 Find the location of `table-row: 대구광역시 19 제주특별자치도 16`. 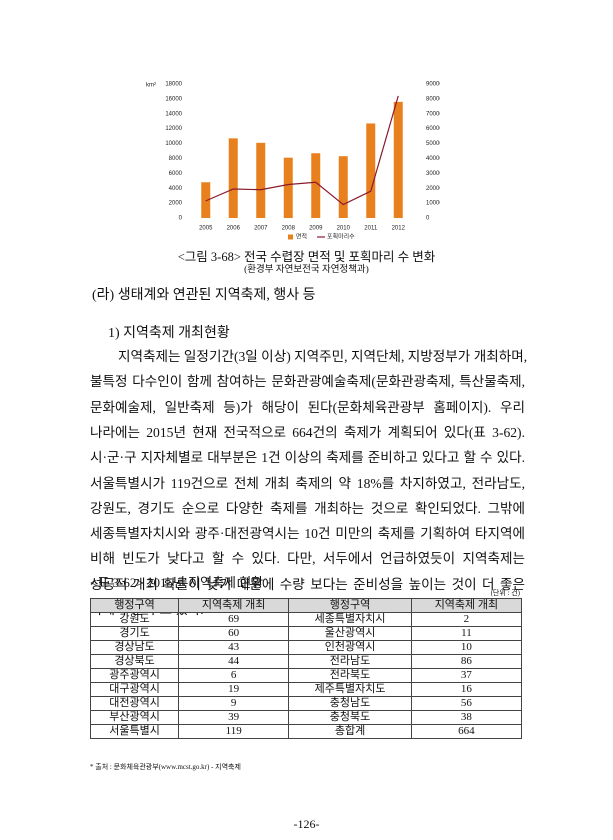

table-row: 대구광역시 19 제주특별자치도 16 is located at coordinates (306, 689).